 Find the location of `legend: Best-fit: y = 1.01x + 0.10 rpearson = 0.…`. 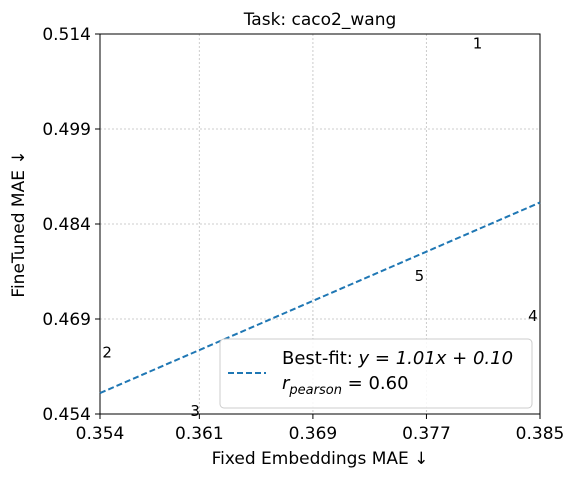

legend: Best-fit: y = 1.01x + 0.10 rpearson = 0.… is located at coordinates (376, 373).